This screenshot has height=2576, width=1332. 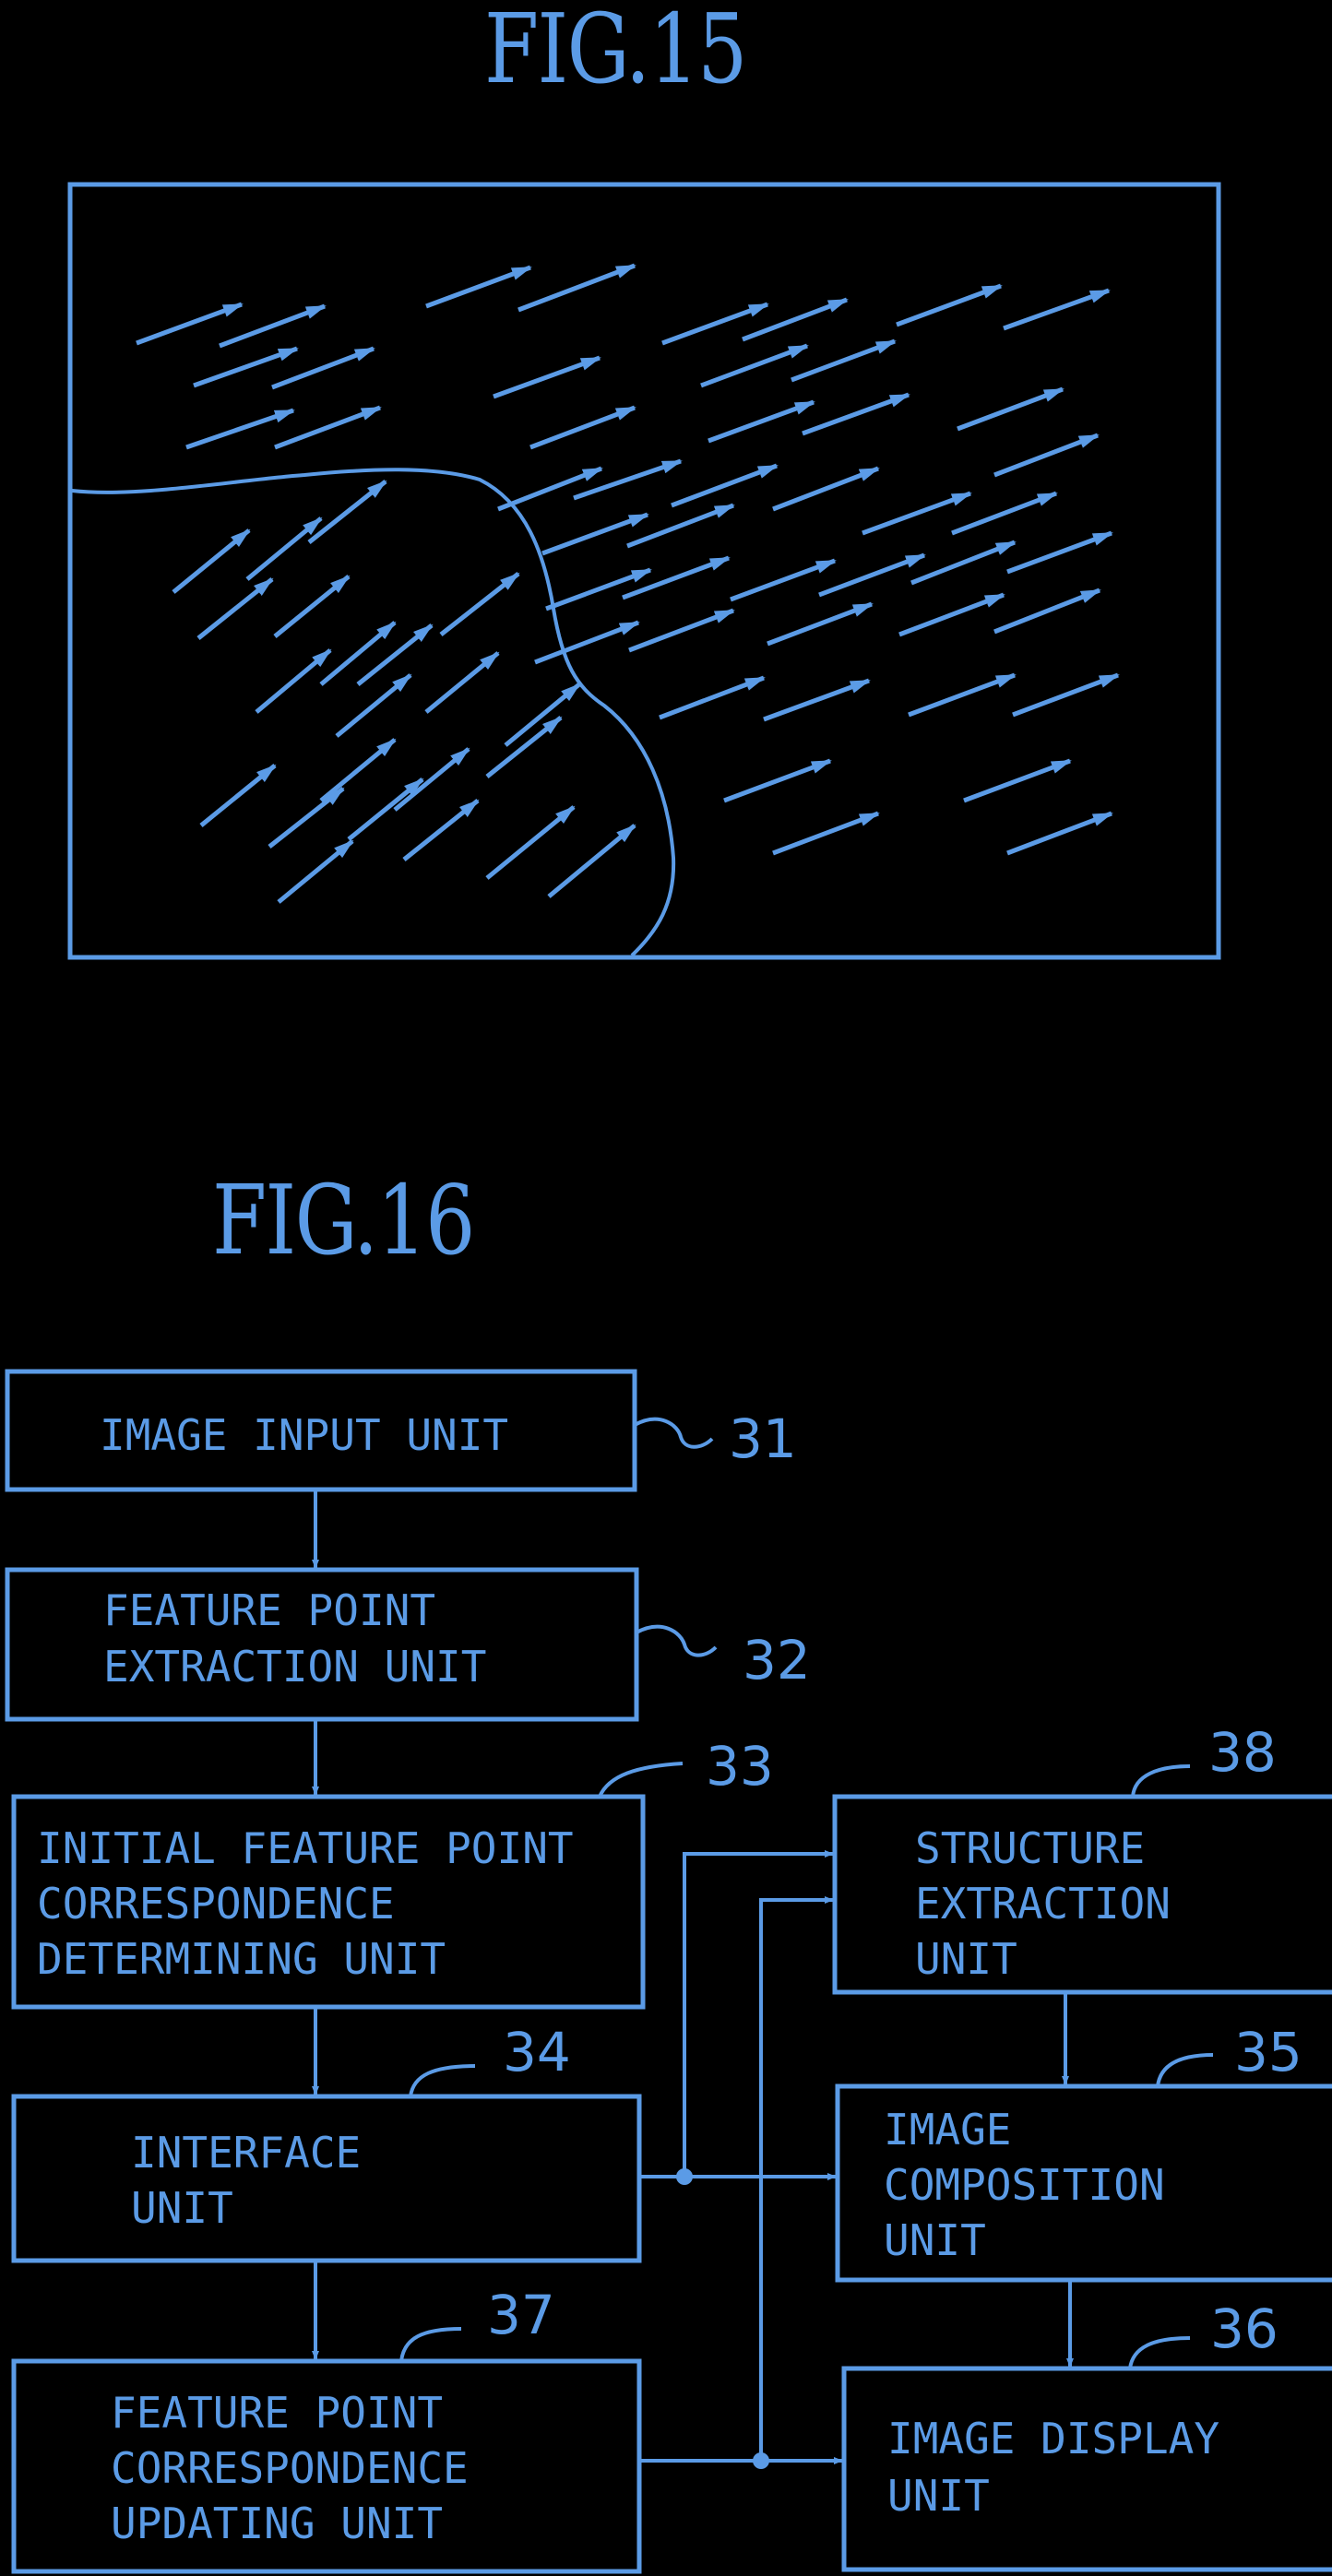 I want to click on image-display-unit-box, so click(x=1088, y=2469).